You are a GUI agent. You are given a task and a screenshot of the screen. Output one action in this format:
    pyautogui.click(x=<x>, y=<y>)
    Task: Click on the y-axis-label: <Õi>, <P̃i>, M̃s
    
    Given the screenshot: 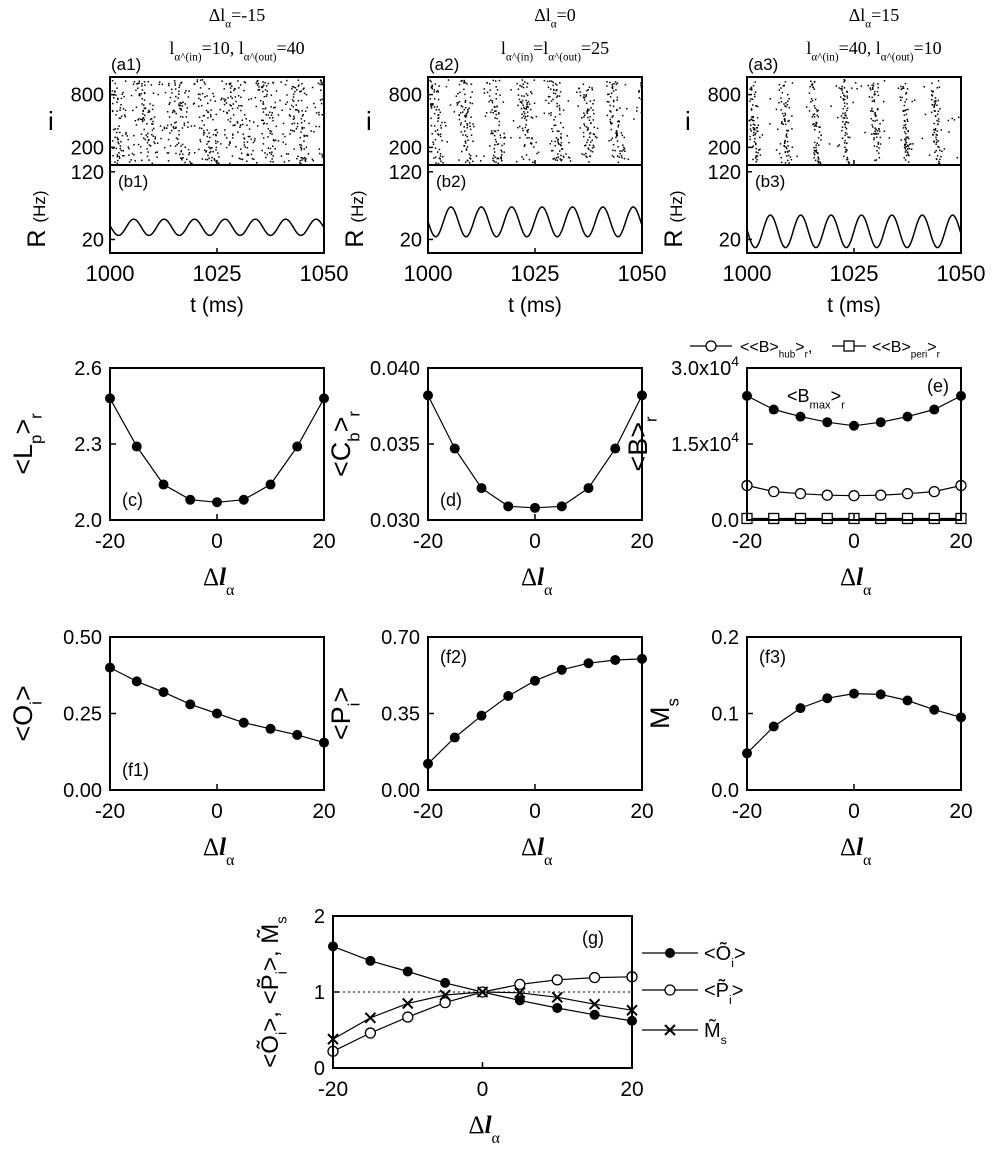 What is the action you would take?
    pyautogui.click(x=273, y=991)
    